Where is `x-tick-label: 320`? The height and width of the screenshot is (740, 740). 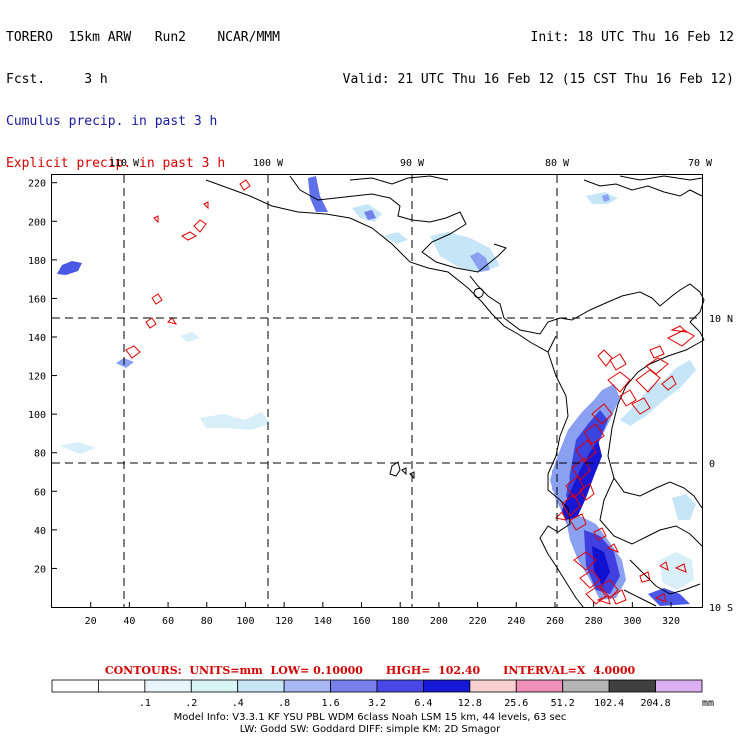
x-tick-label: 320 is located at coordinates (671, 621).